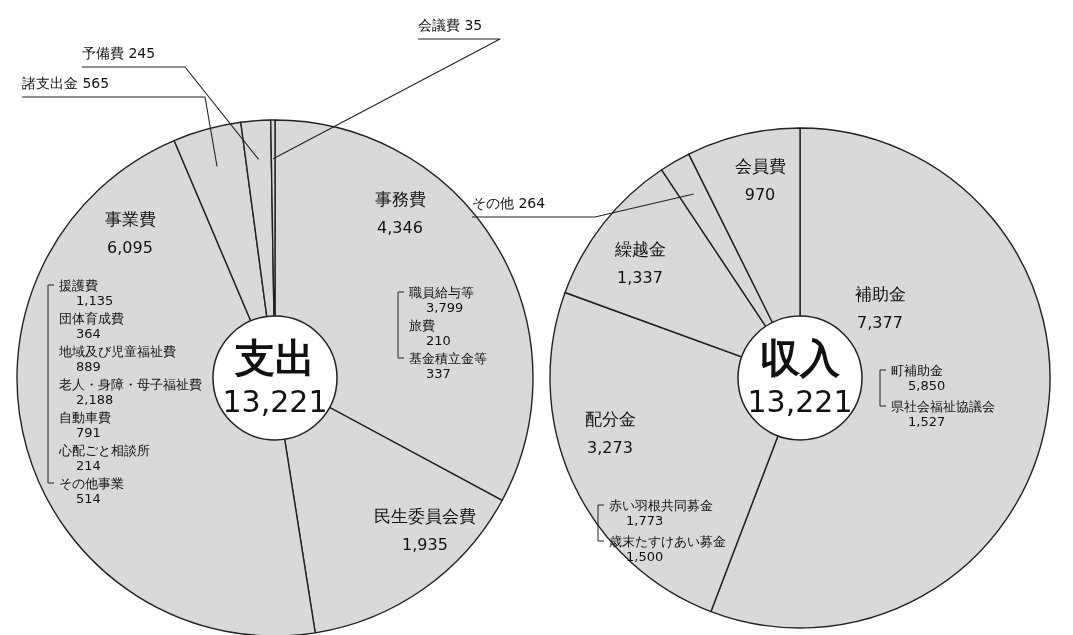 This screenshot has width=1073, height=635. I want to click on text: 自動車費 791, so click(85, 425).